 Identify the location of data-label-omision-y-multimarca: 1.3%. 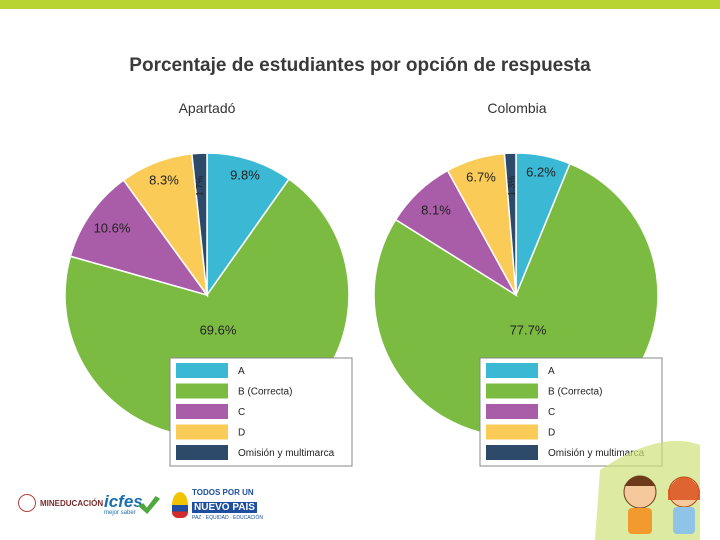
(511, 186).